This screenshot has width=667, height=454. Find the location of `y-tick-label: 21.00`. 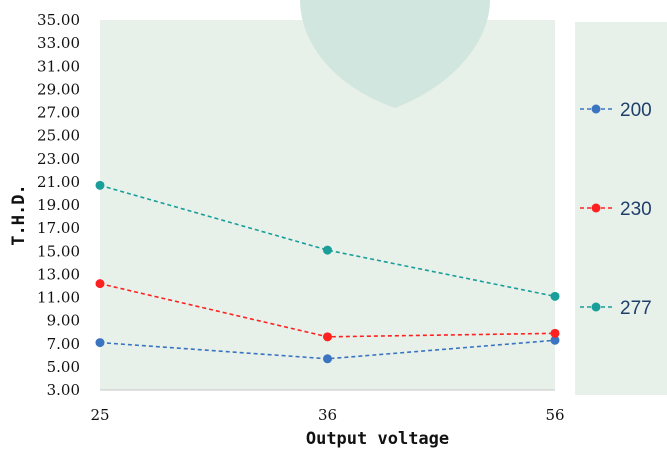

y-tick-label: 21.00 is located at coordinates (58, 182).